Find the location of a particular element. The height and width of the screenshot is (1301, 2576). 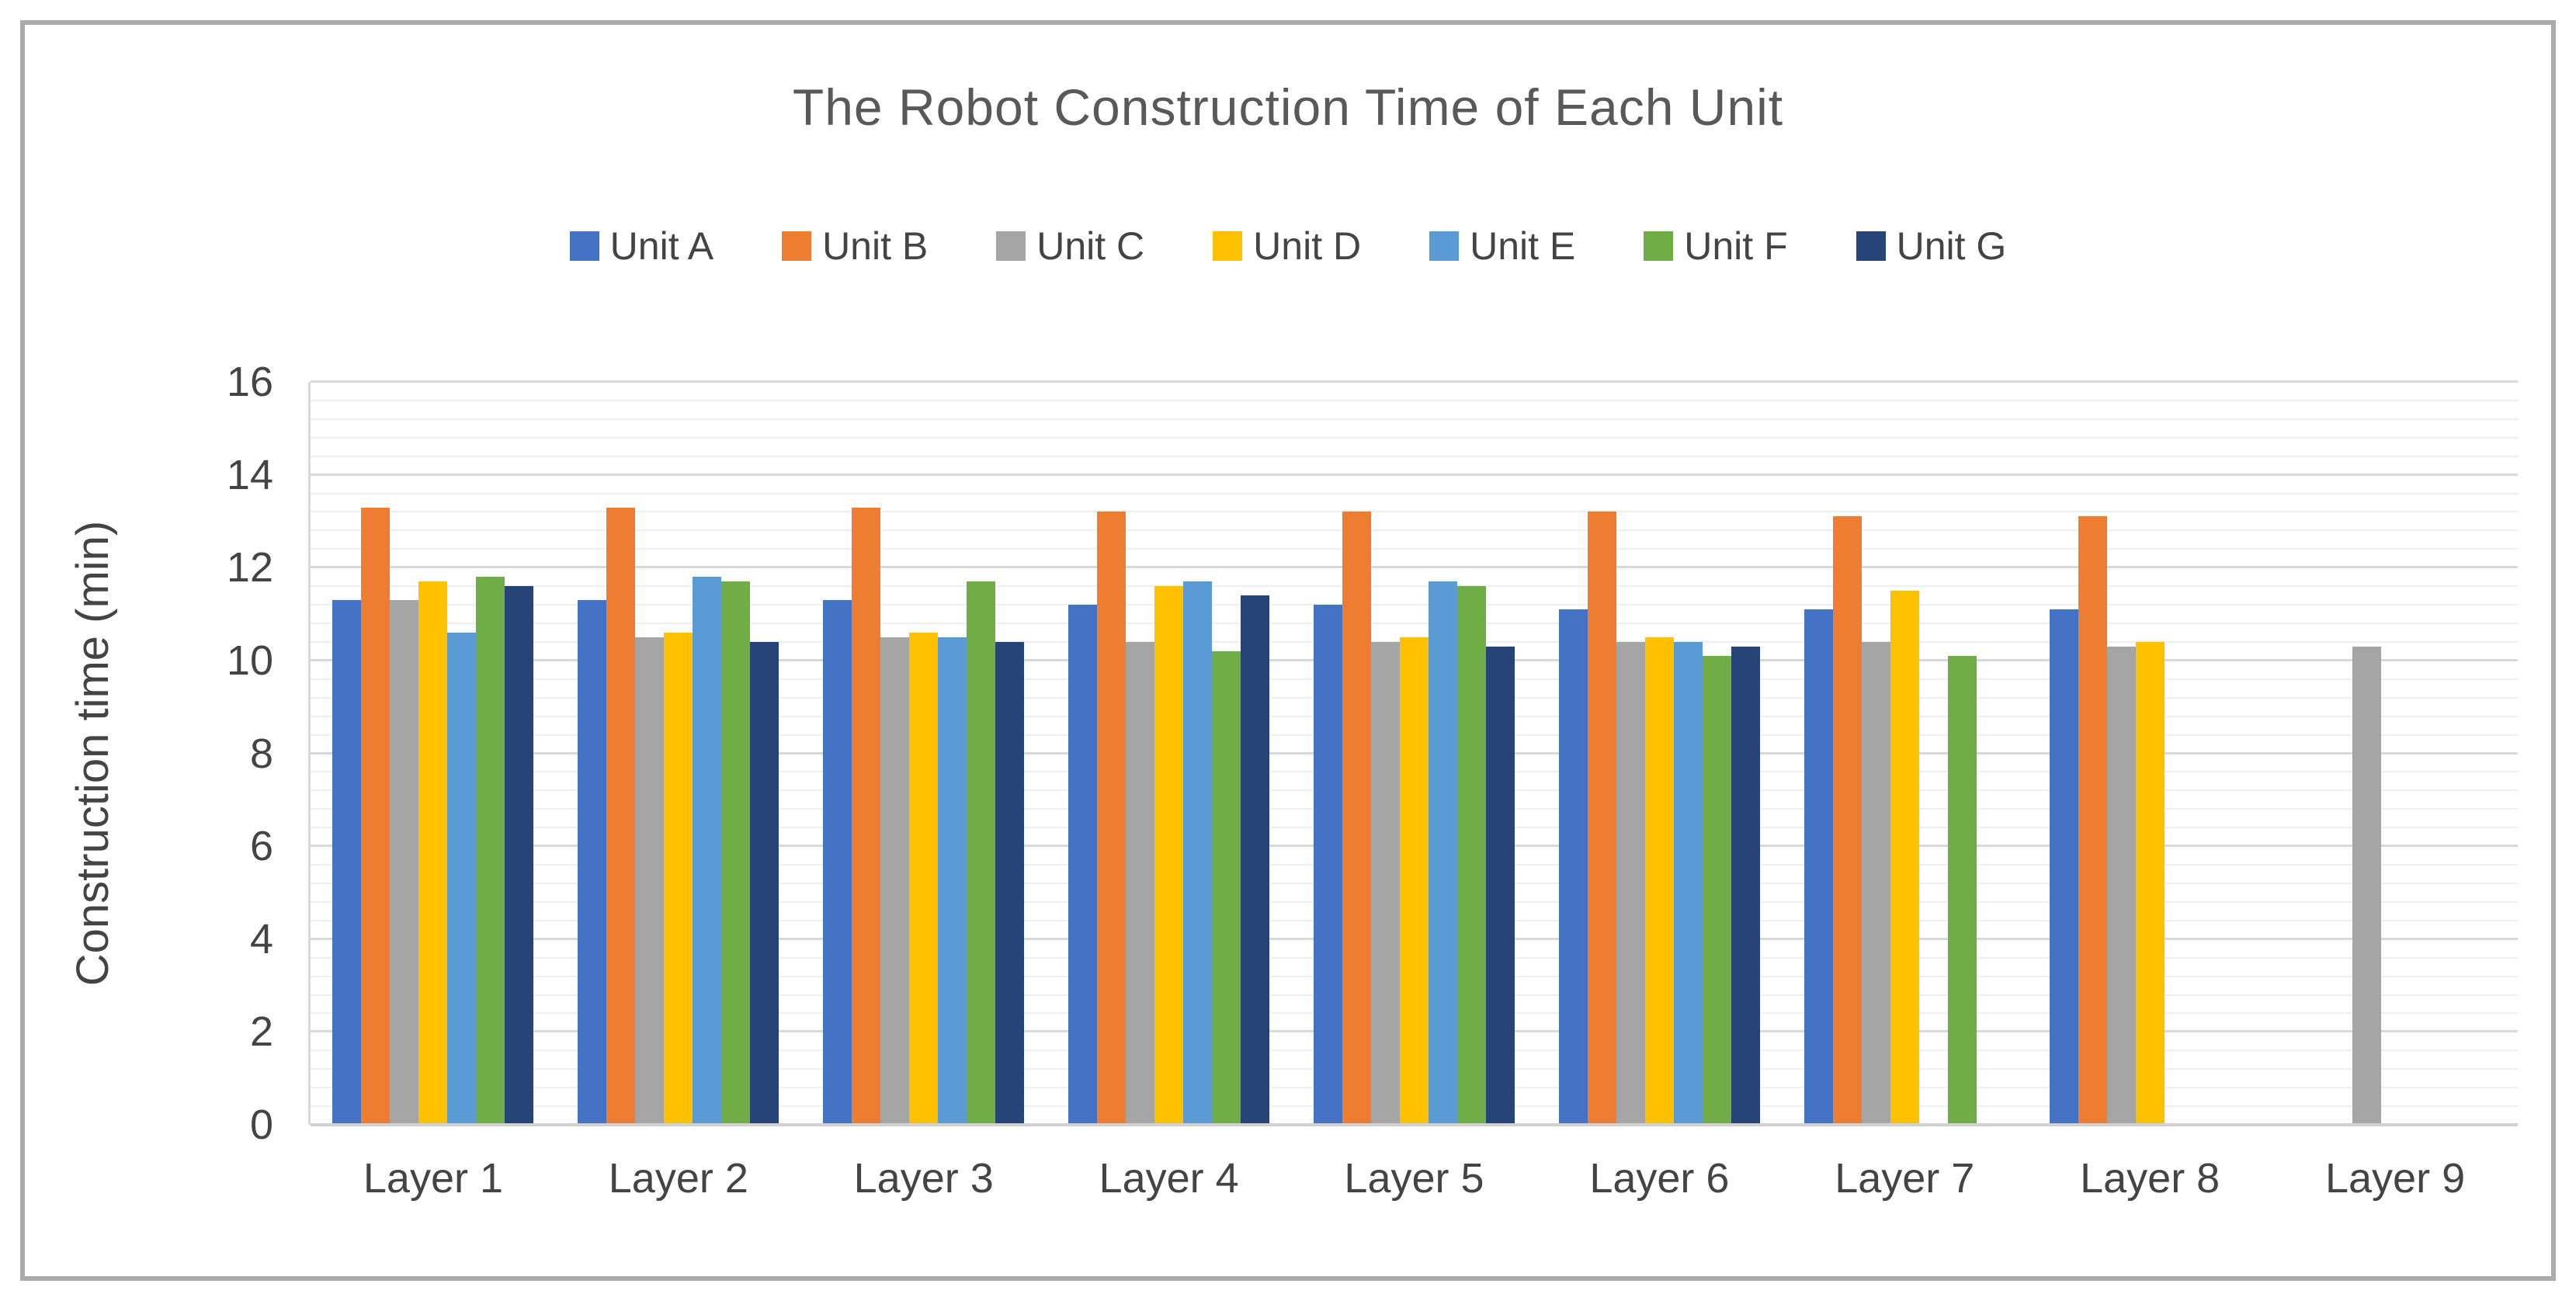

legend-item-unit-g: Unit G is located at coordinates (1931, 246).